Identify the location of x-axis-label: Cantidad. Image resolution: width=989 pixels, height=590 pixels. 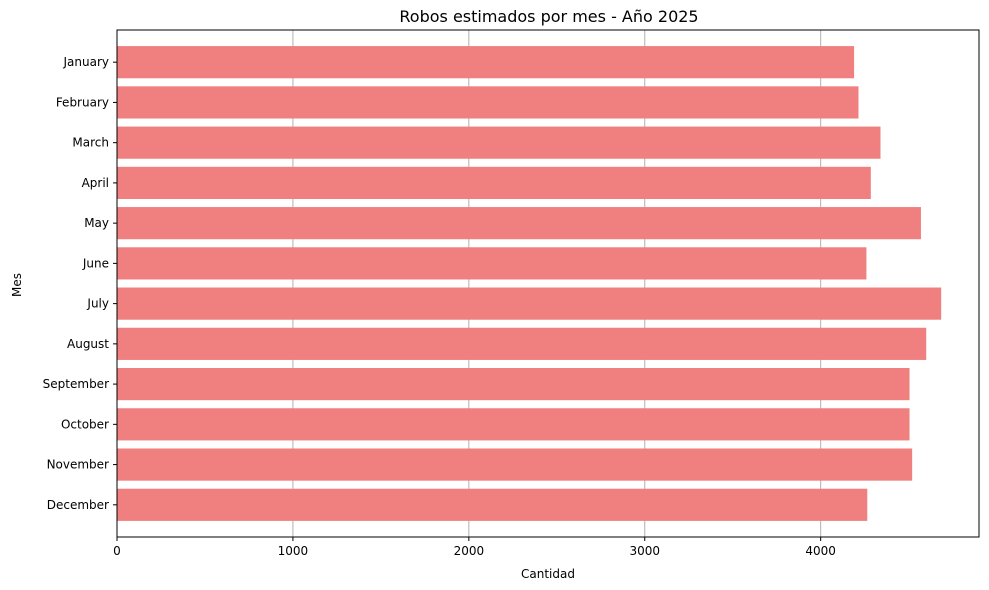
(548, 574).